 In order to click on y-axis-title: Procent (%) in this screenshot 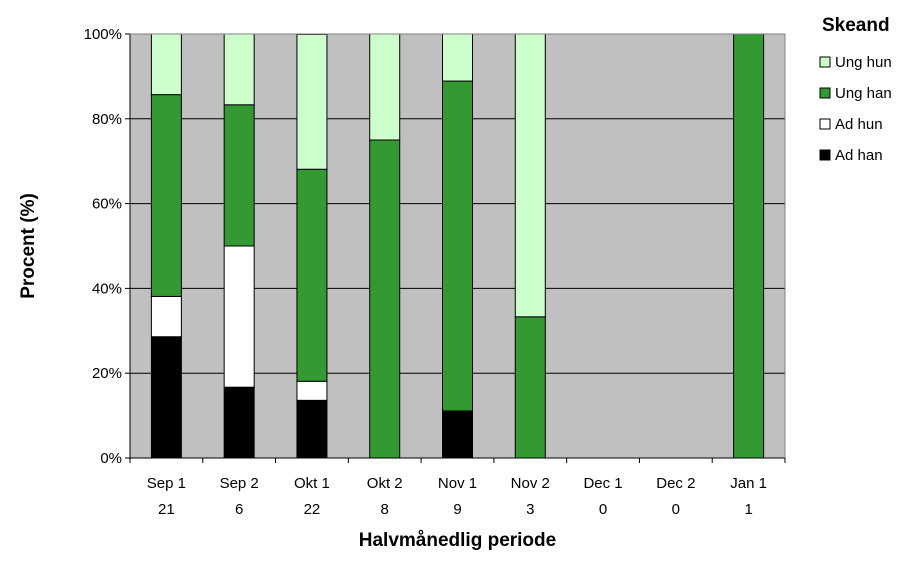, I will do `click(28, 246)`.